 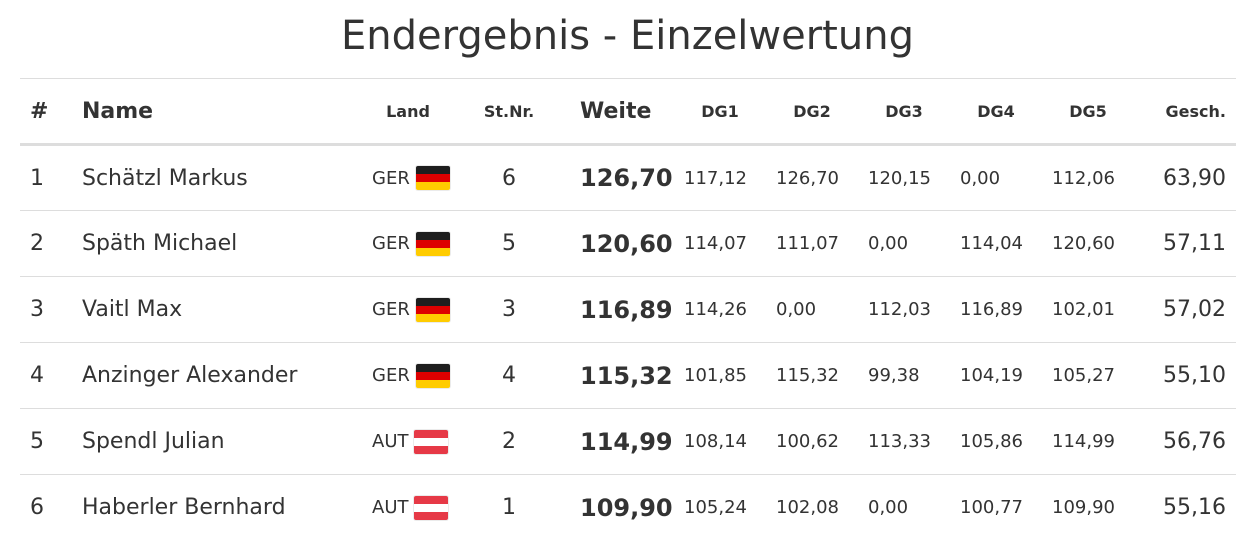 What do you see at coordinates (408, 112) in the screenshot?
I see `column-header-land: Land` at bounding box center [408, 112].